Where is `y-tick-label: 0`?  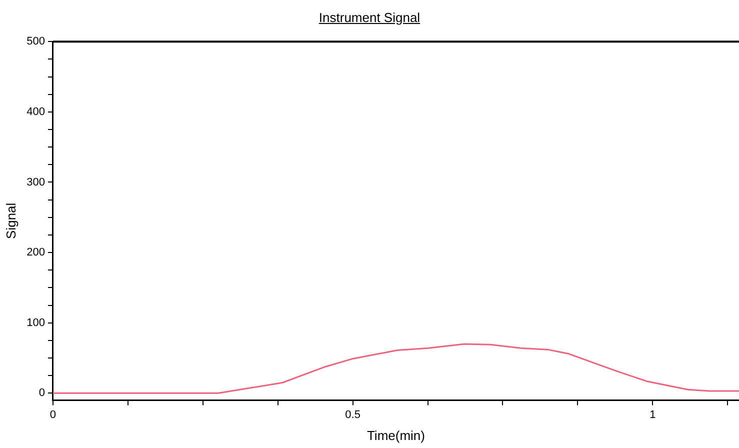
y-tick-label: 0 is located at coordinates (41, 393).